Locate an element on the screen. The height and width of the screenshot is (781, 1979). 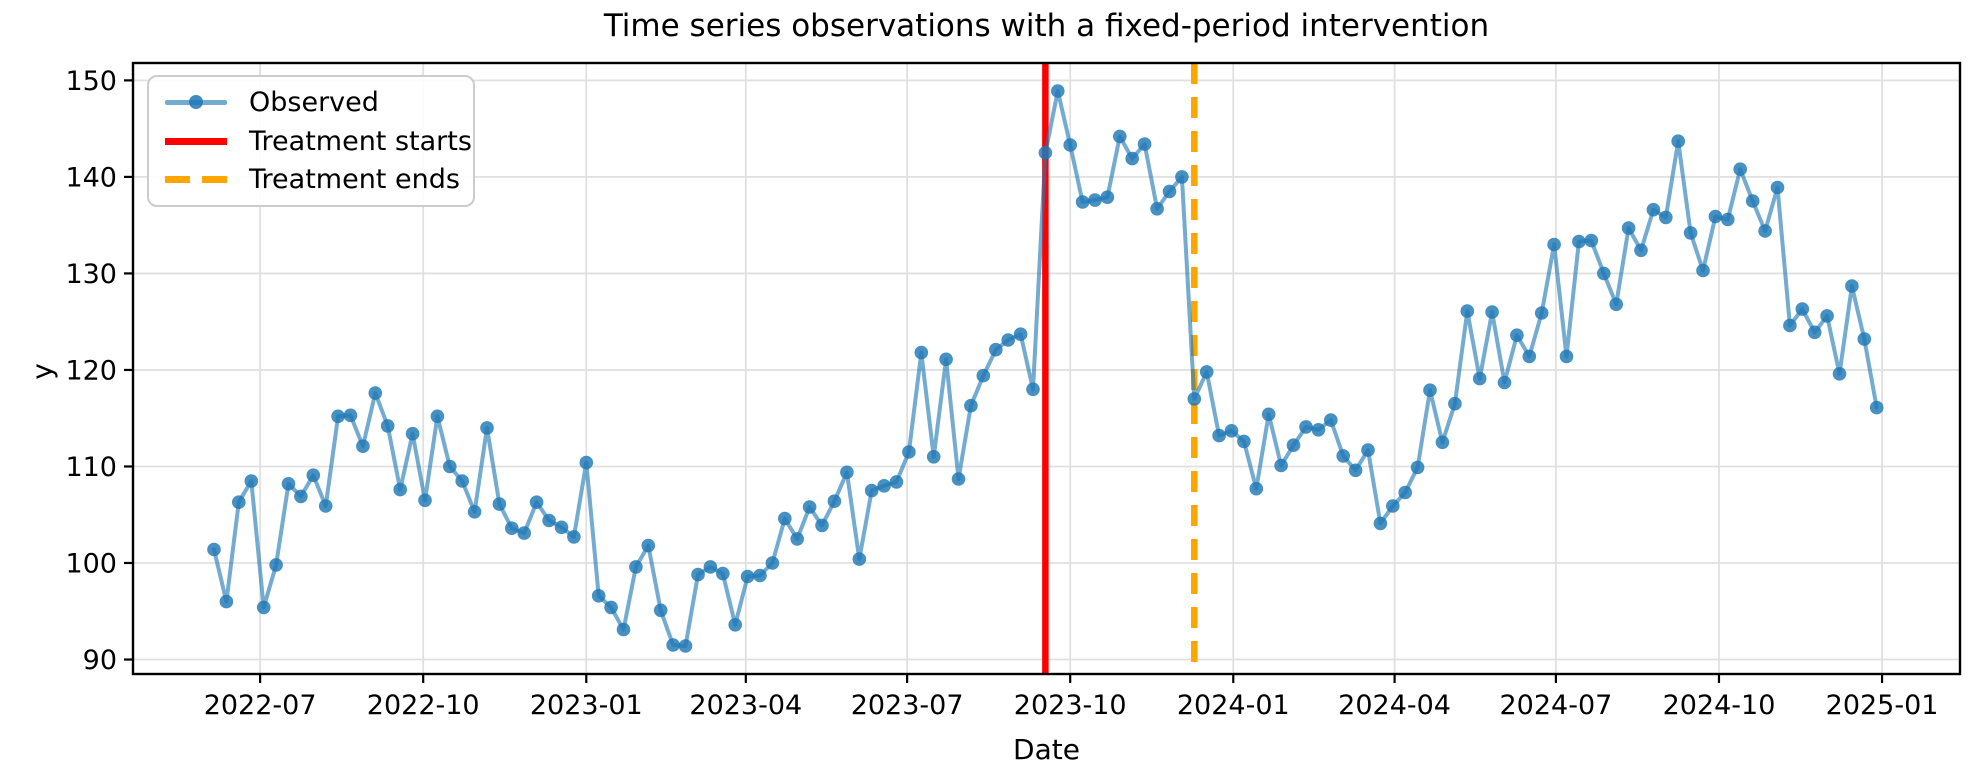
y-tick-label: 120 is located at coordinates (91, 370).